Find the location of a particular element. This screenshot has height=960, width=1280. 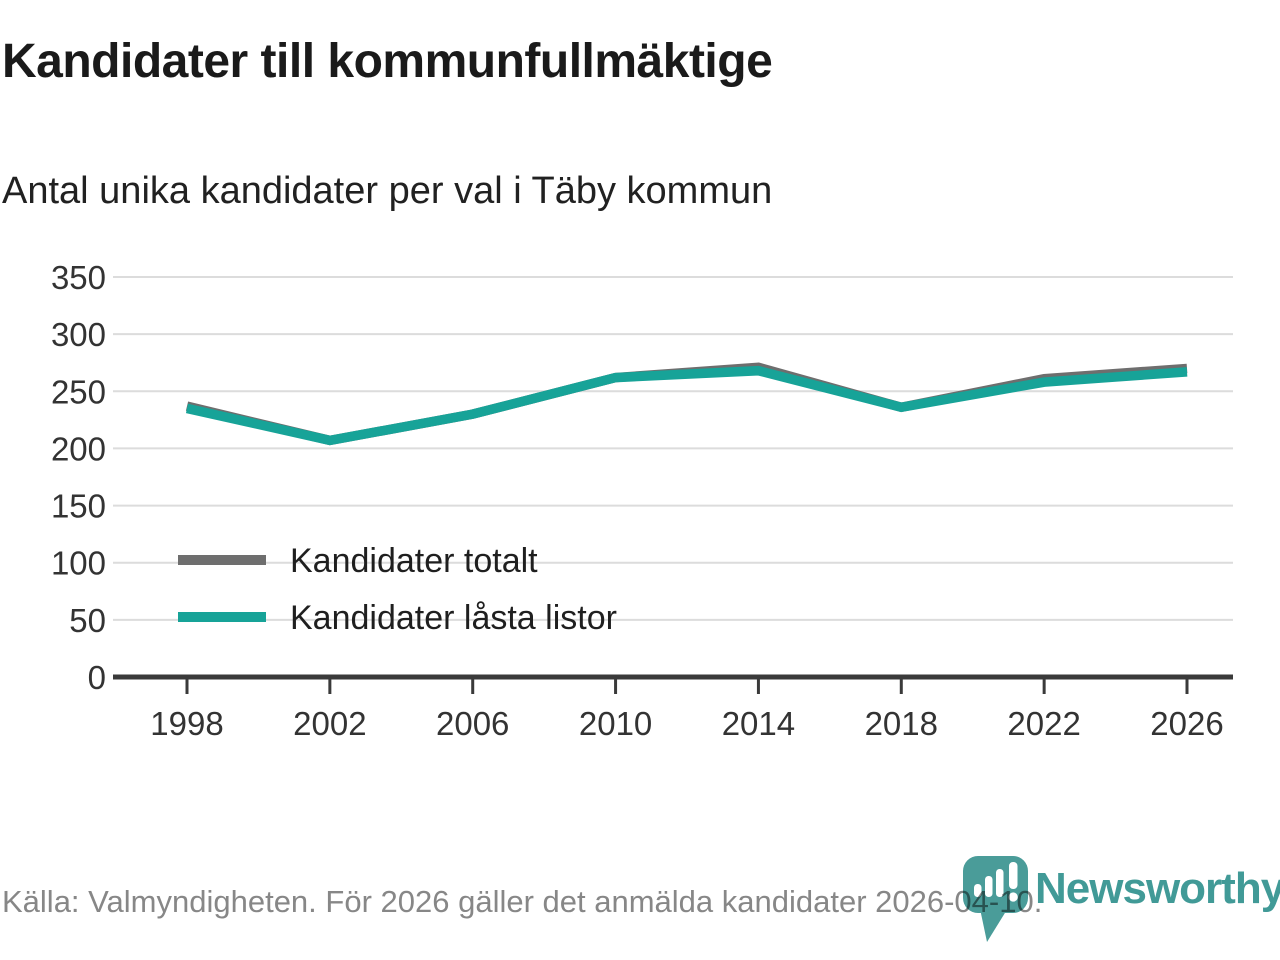

x-axis-tick-label: 2006 is located at coordinates (472, 723).